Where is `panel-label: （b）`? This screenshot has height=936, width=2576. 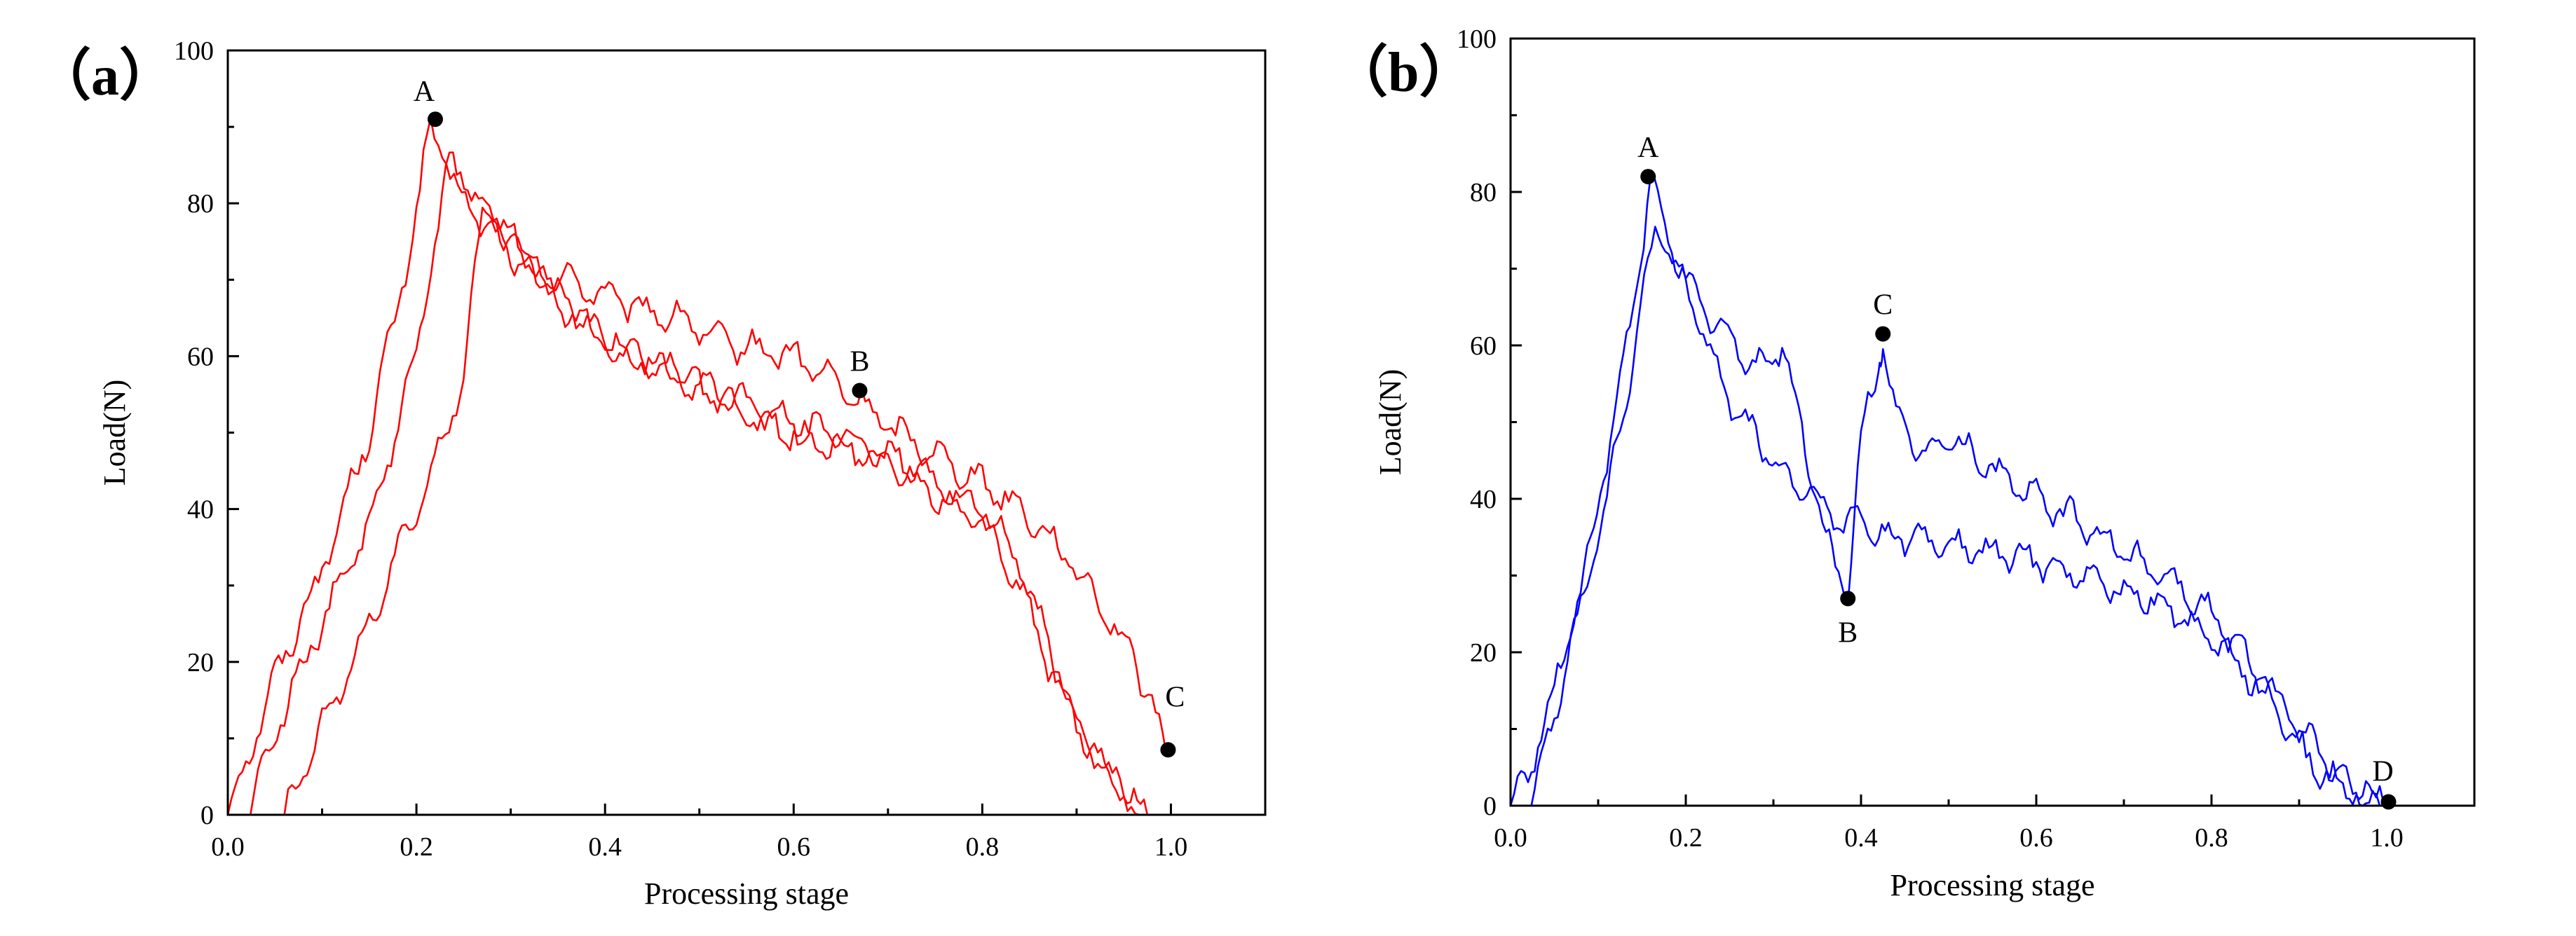 panel-label: （b） is located at coordinates (1404, 73).